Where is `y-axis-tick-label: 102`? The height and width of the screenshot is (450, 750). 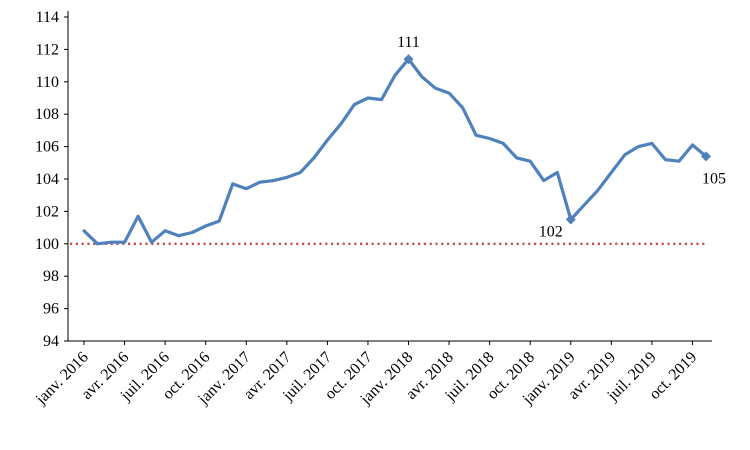
y-axis-tick-label: 102 is located at coordinates (47, 211).